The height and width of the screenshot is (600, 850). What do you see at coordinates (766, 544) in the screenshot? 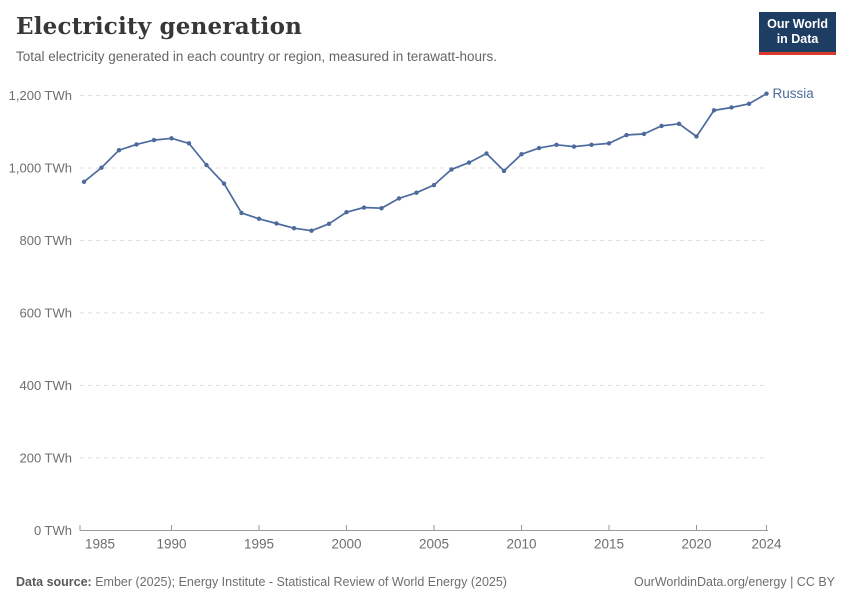
I see `x-tick-label: 2024` at bounding box center [766, 544].